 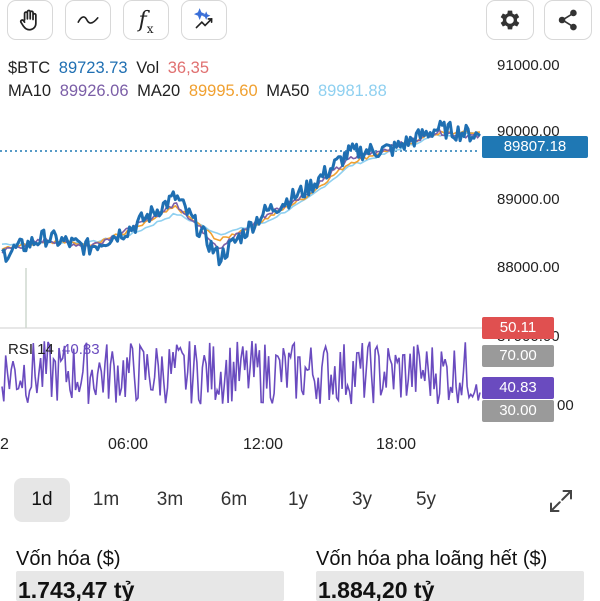 I want to click on hand-icon, so click(x=28, y=20).